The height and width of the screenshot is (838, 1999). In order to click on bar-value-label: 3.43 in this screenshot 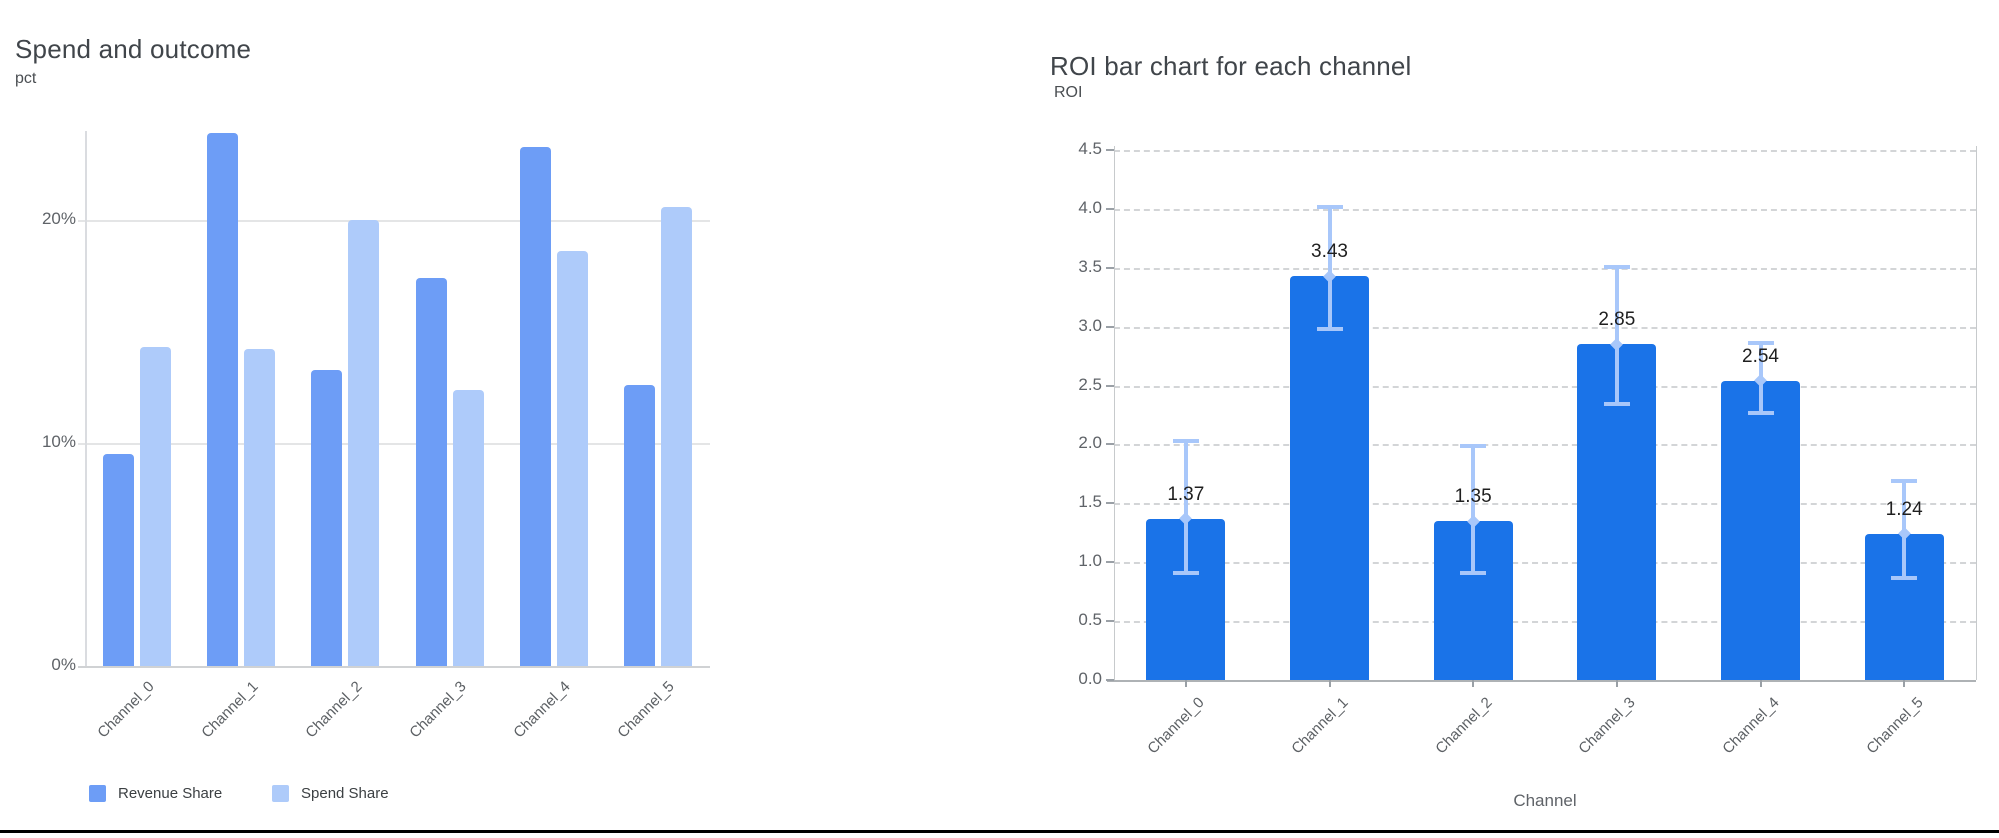, I will do `click(1329, 252)`.